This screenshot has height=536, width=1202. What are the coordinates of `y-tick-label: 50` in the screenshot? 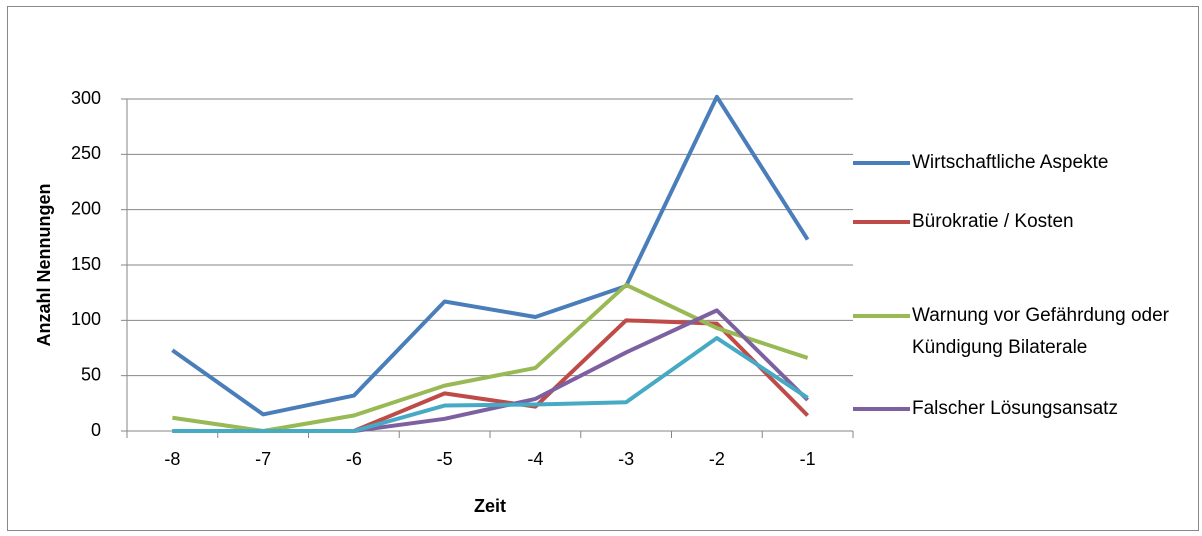 It's located at (91, 374).